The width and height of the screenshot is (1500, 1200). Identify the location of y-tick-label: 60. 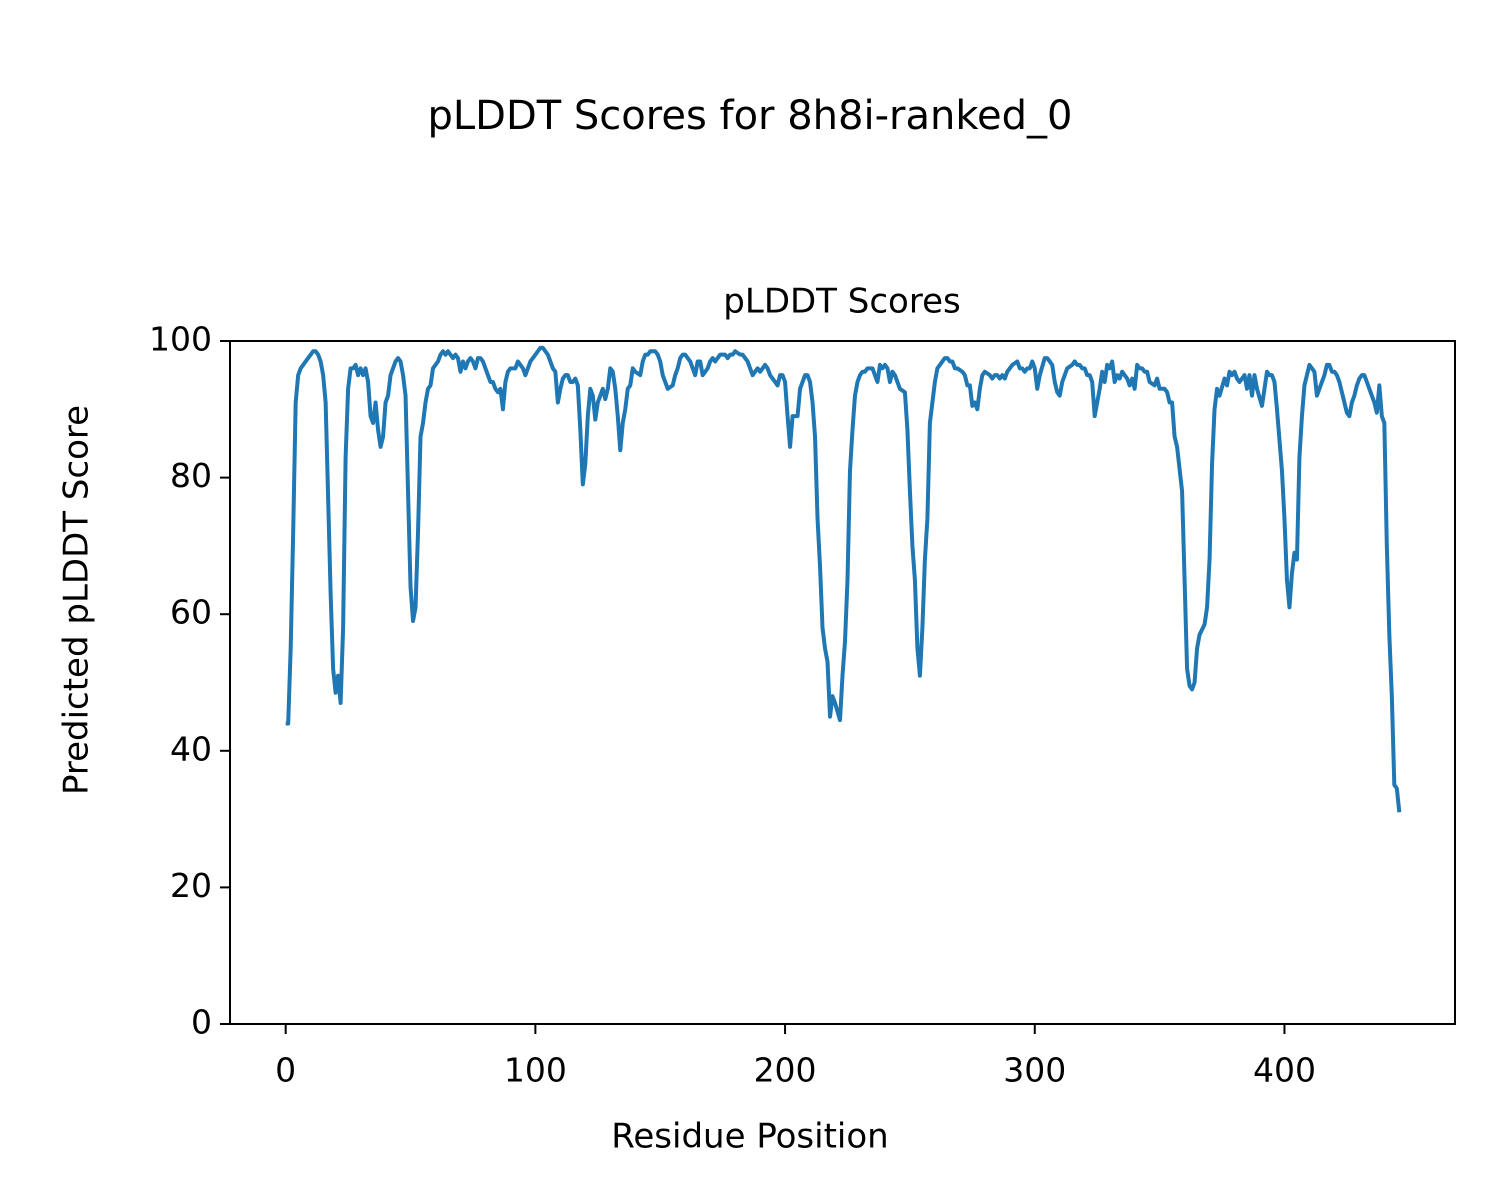
(191, 612).